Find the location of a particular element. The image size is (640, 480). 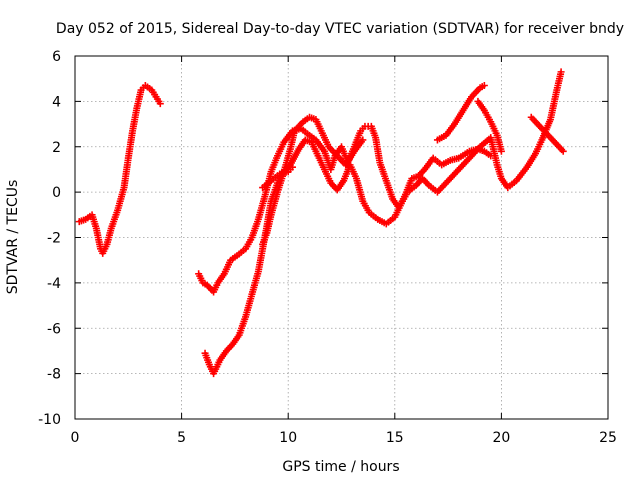

y-tick-label: 0 is located at coordinates (56, 193).